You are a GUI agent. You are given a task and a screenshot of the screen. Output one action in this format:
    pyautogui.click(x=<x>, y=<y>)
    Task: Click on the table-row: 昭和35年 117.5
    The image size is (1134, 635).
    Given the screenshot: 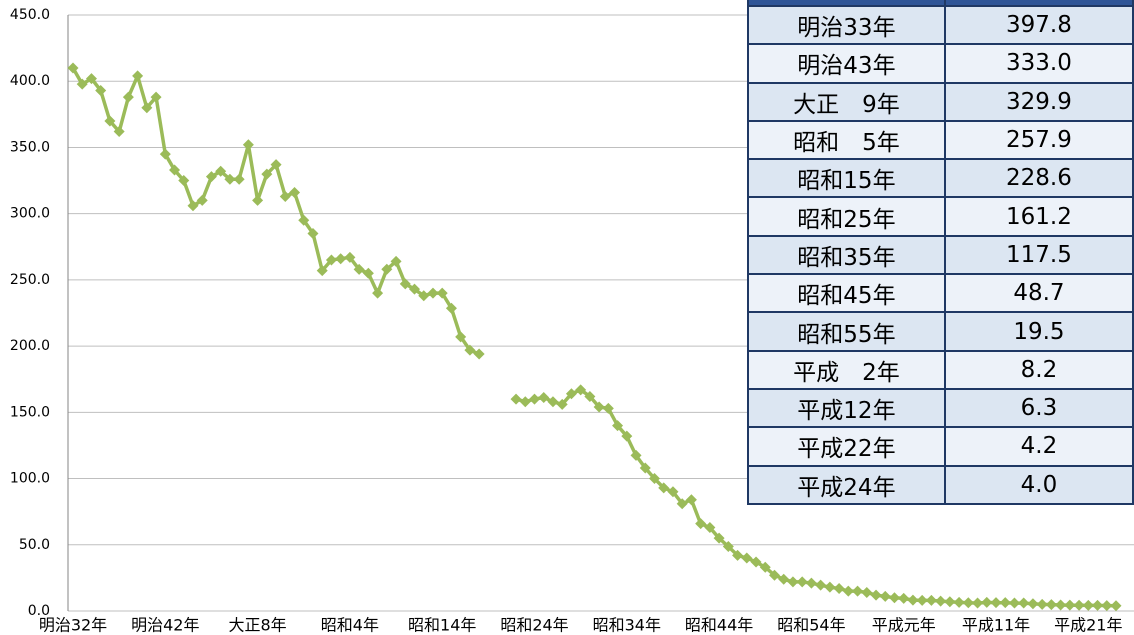 What is the action you would take?
    pyautogui.click(x=940, y=255)
    